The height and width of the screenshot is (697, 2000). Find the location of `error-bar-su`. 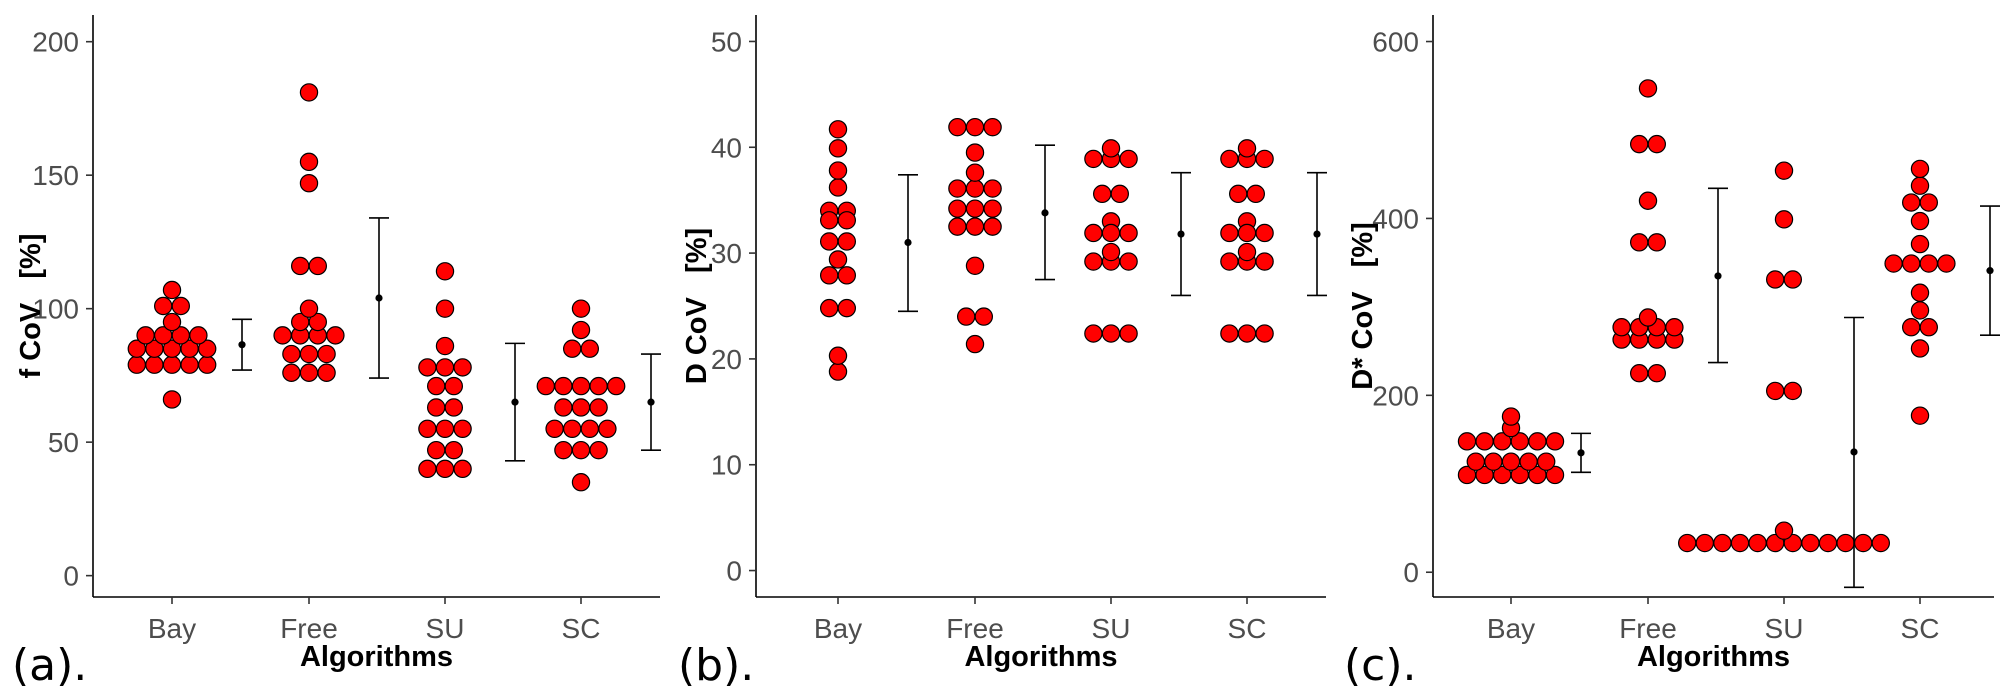

error-bar-su is located at coordinates (1181, 234).